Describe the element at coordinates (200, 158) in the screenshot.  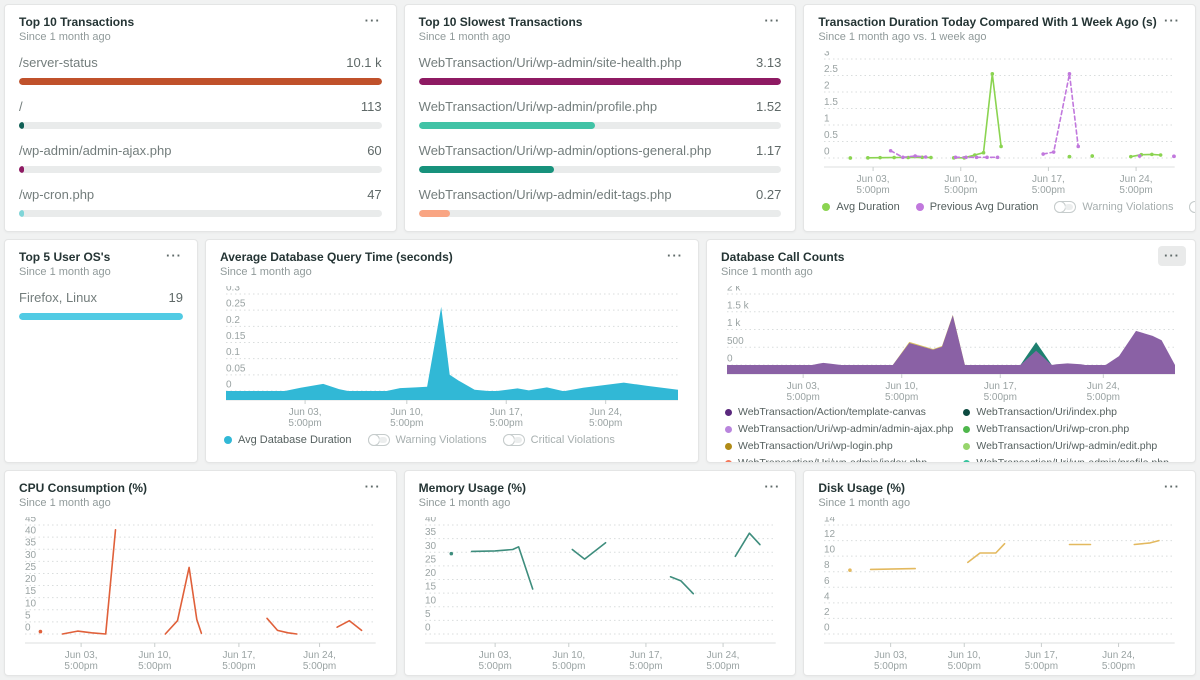
I see `bar-row: /wp-admin/admin-ajax.php 60` at that location.